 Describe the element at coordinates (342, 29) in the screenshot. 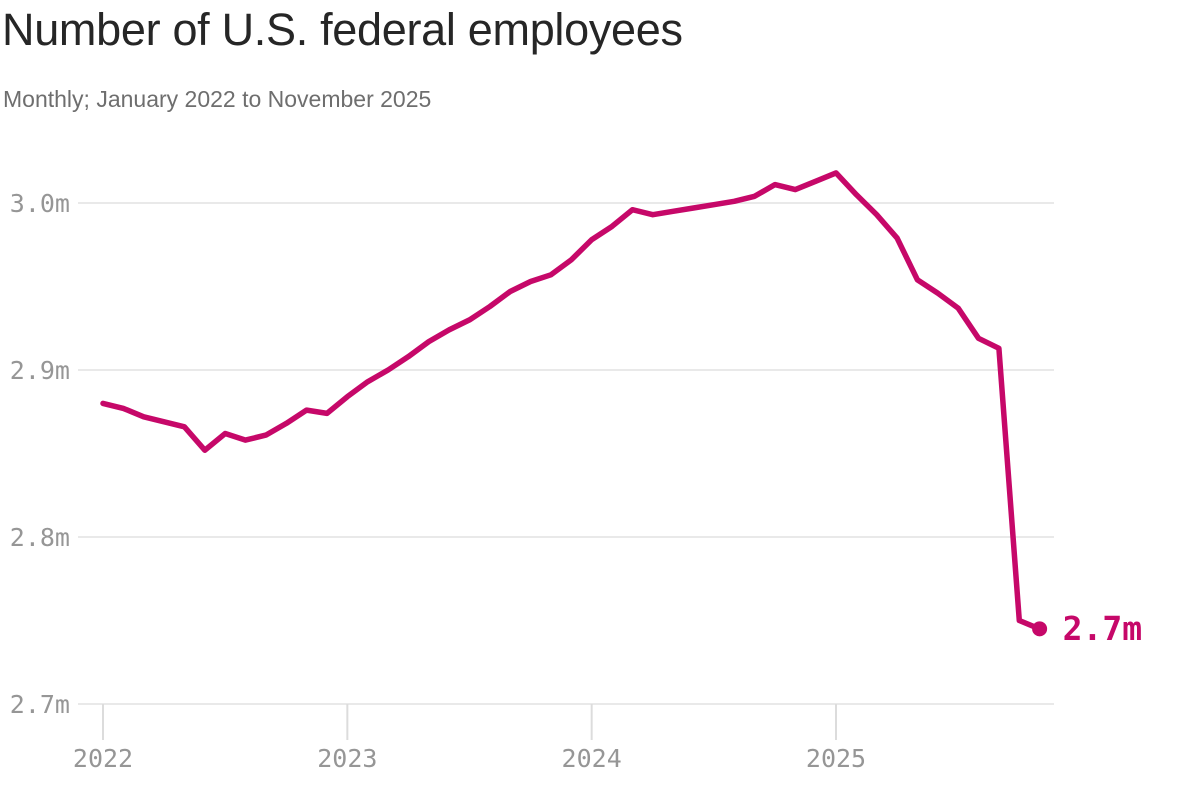

I see `chart-title: Number of U.S. federal employees` at that location.